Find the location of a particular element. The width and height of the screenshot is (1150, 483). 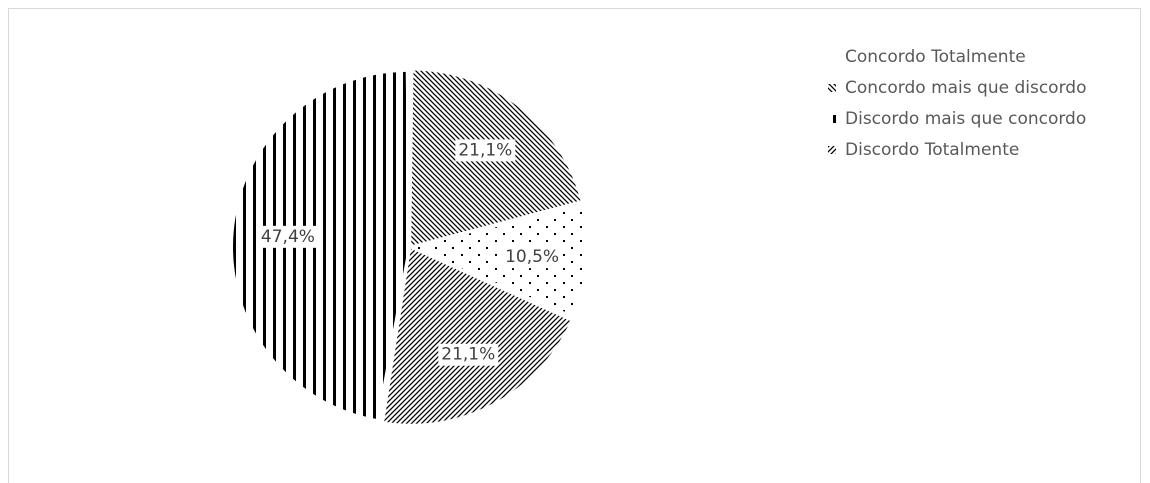

data-label-3: 21,1% is located at coordinates (468, 355).